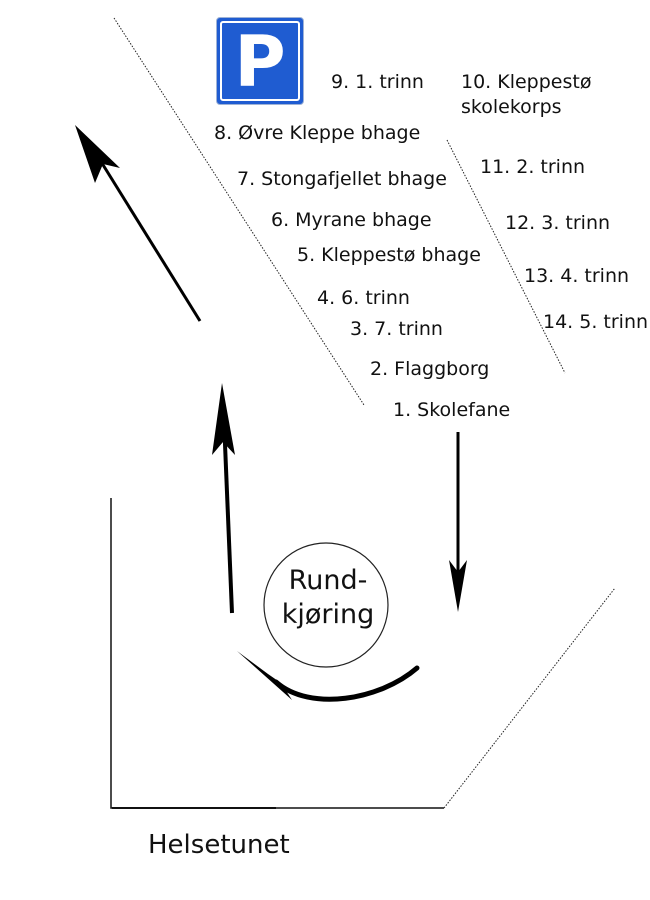  I want to click on diagonal-exit-arrow-head, so click(97, 154).